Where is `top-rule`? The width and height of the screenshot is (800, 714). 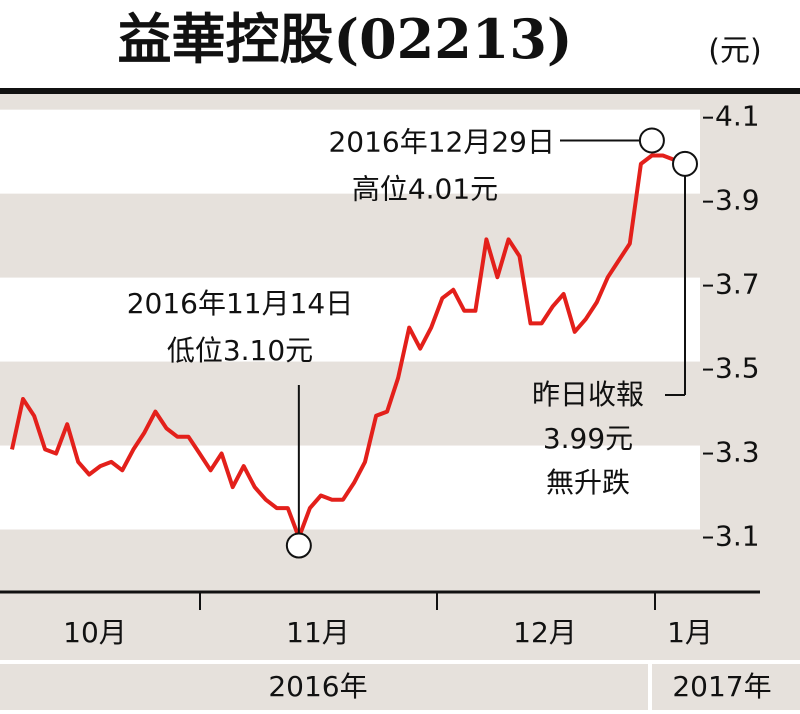 top-rule is located at coordinates (400, 91).